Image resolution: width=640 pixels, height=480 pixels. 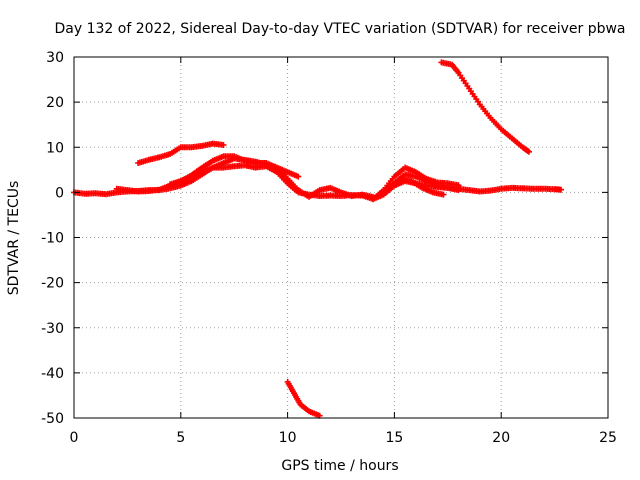 I want to click on y-tick-label: -20, so click(x=52, y=284).